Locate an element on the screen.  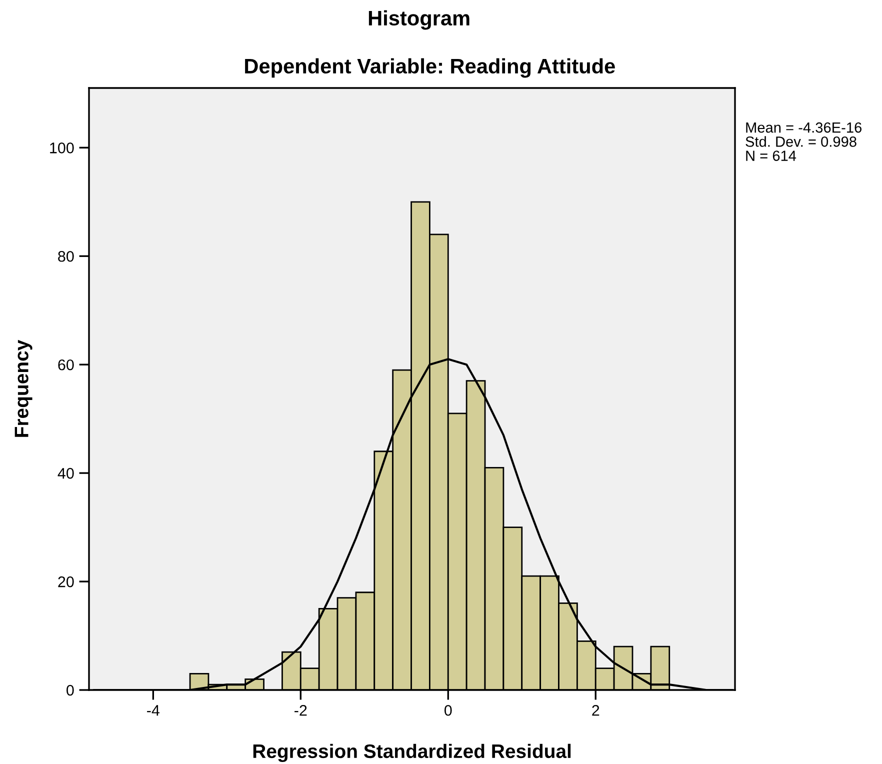
x-tick-label: 2 is located at coordinates (596, 710).